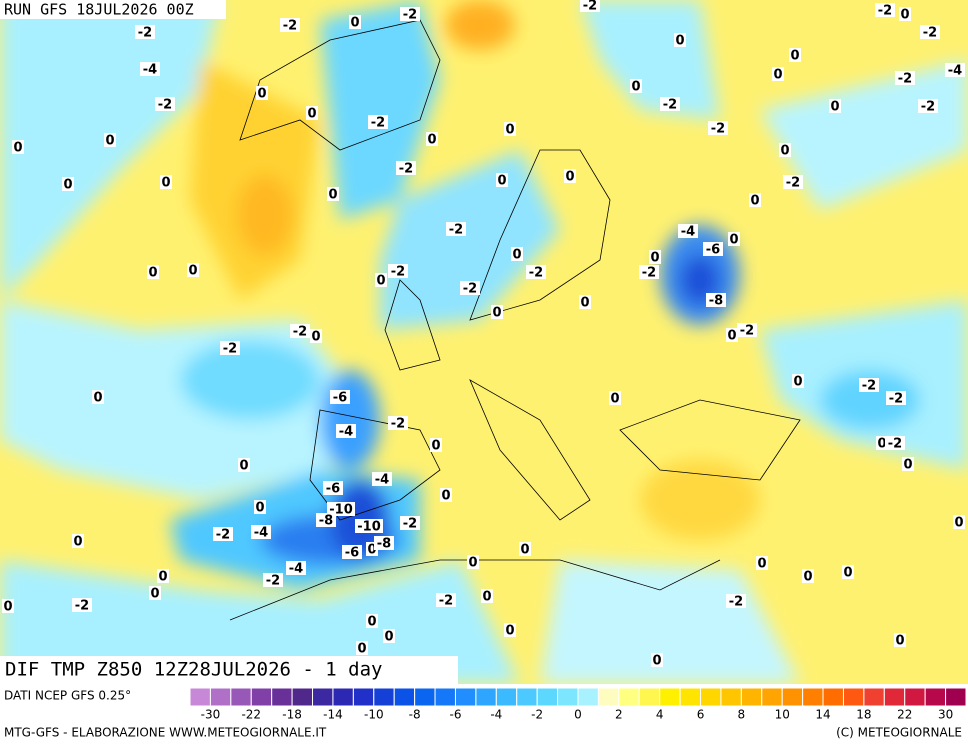 The height and width of the screenshot is (749, 968). Describe the element at coordinates (863, 715) in the screenshot. I see `colorbar-tick-label: 18` at that location.